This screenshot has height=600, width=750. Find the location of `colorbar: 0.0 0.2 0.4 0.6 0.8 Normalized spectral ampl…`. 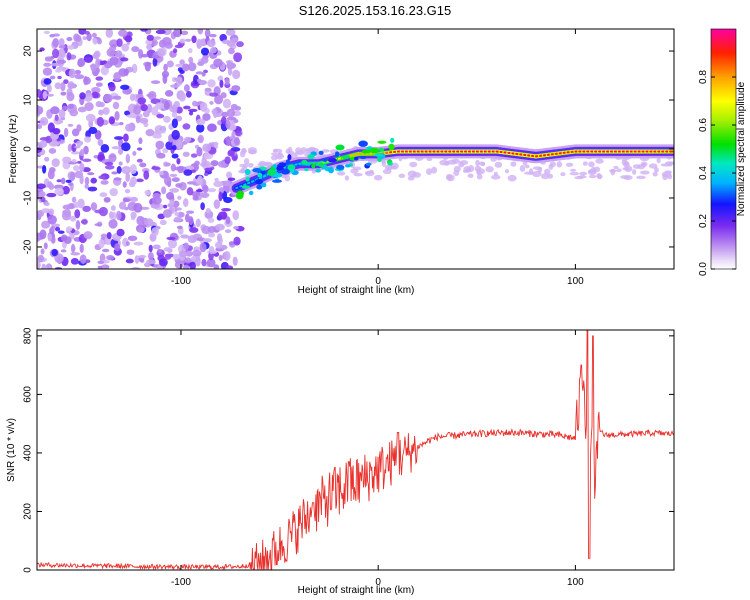

colorbar: 0.0 0.2 0.4 0.6 0.8 Normalized spectral ampl… is located at coordinates (722, 152).